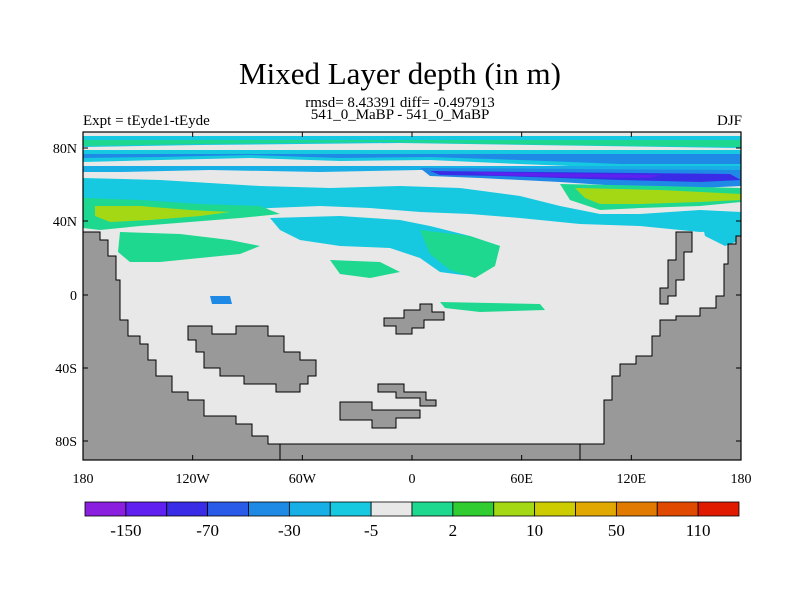  What do you see at coordinates (65, 222) in the screenshot?
I see `y-tick-label: 40N` at bounding box center [65, 222].